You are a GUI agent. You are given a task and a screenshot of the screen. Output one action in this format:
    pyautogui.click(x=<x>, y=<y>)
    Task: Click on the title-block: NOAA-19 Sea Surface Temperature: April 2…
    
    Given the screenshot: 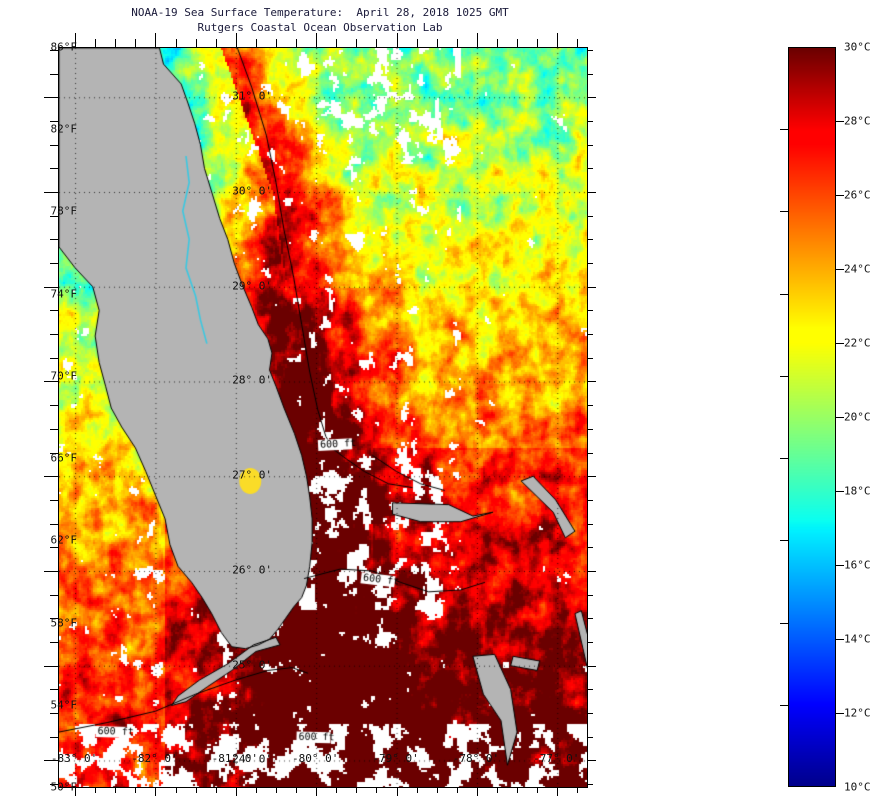 What is the action you would take?
    pyautogui.click(x=320, y=20)
    